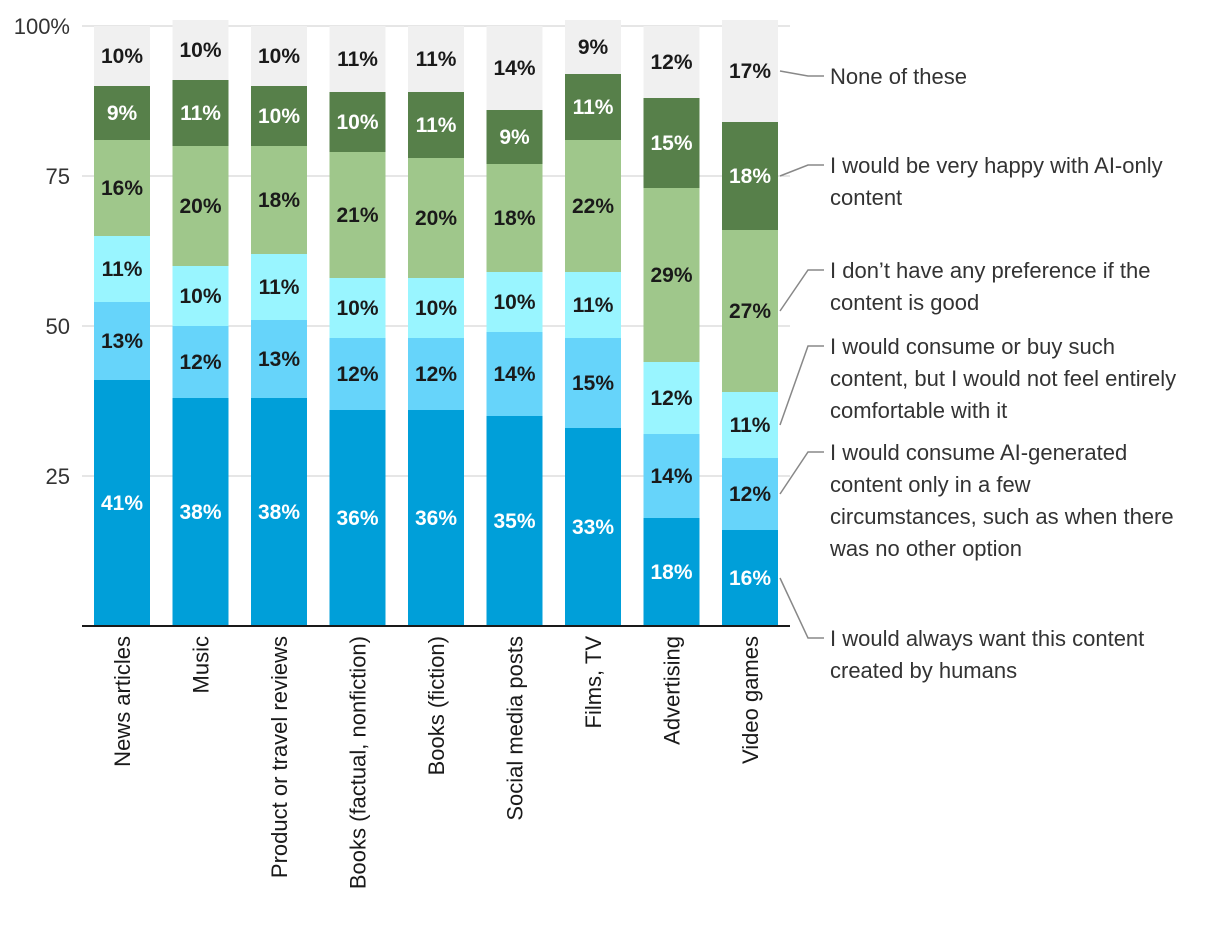 This screenshot has width=1220, height=932. I want to click on legend-label-line: comfortable with it, so click(918, 410).